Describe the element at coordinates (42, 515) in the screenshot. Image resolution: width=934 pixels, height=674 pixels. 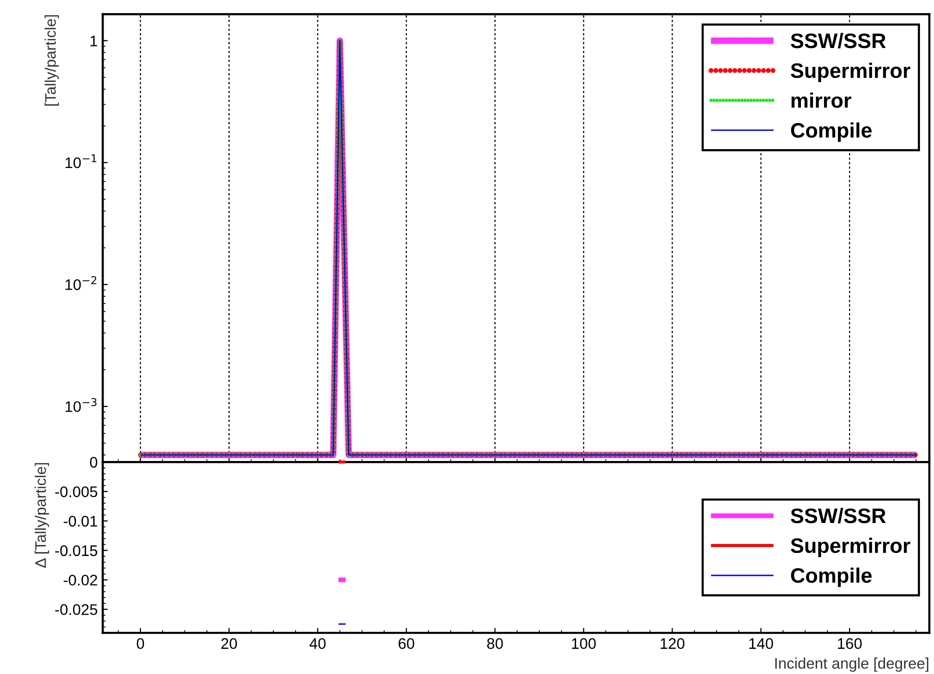
I see `y-axis-title: Δ [Tally/particle]` at that location.